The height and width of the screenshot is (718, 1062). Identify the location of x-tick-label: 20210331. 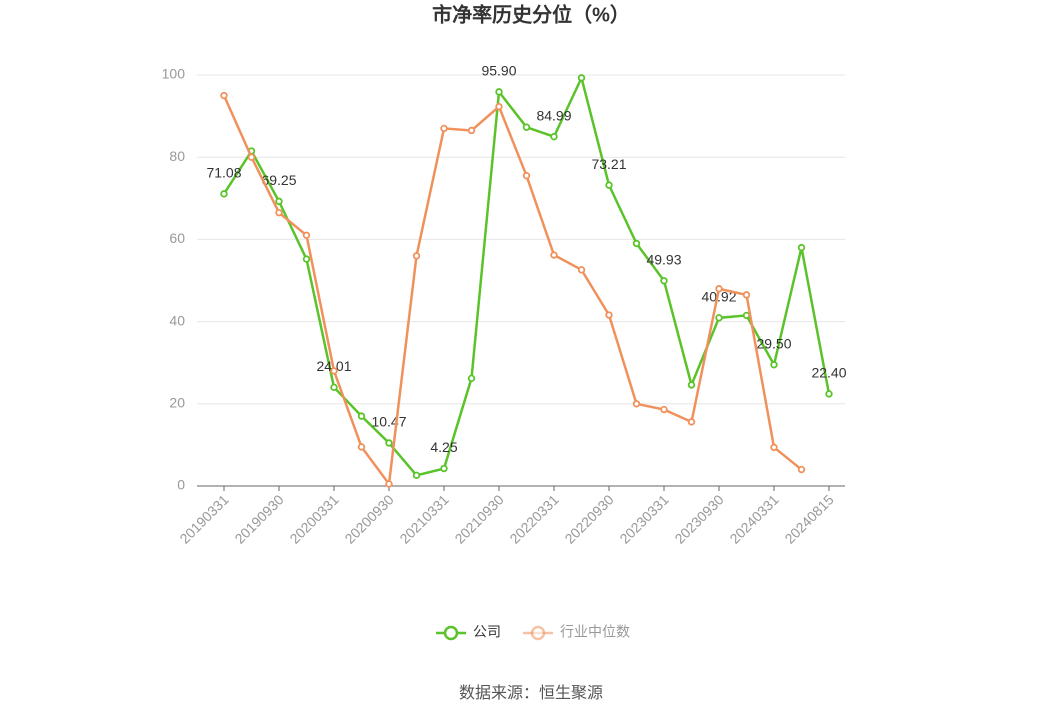
(424, 519).